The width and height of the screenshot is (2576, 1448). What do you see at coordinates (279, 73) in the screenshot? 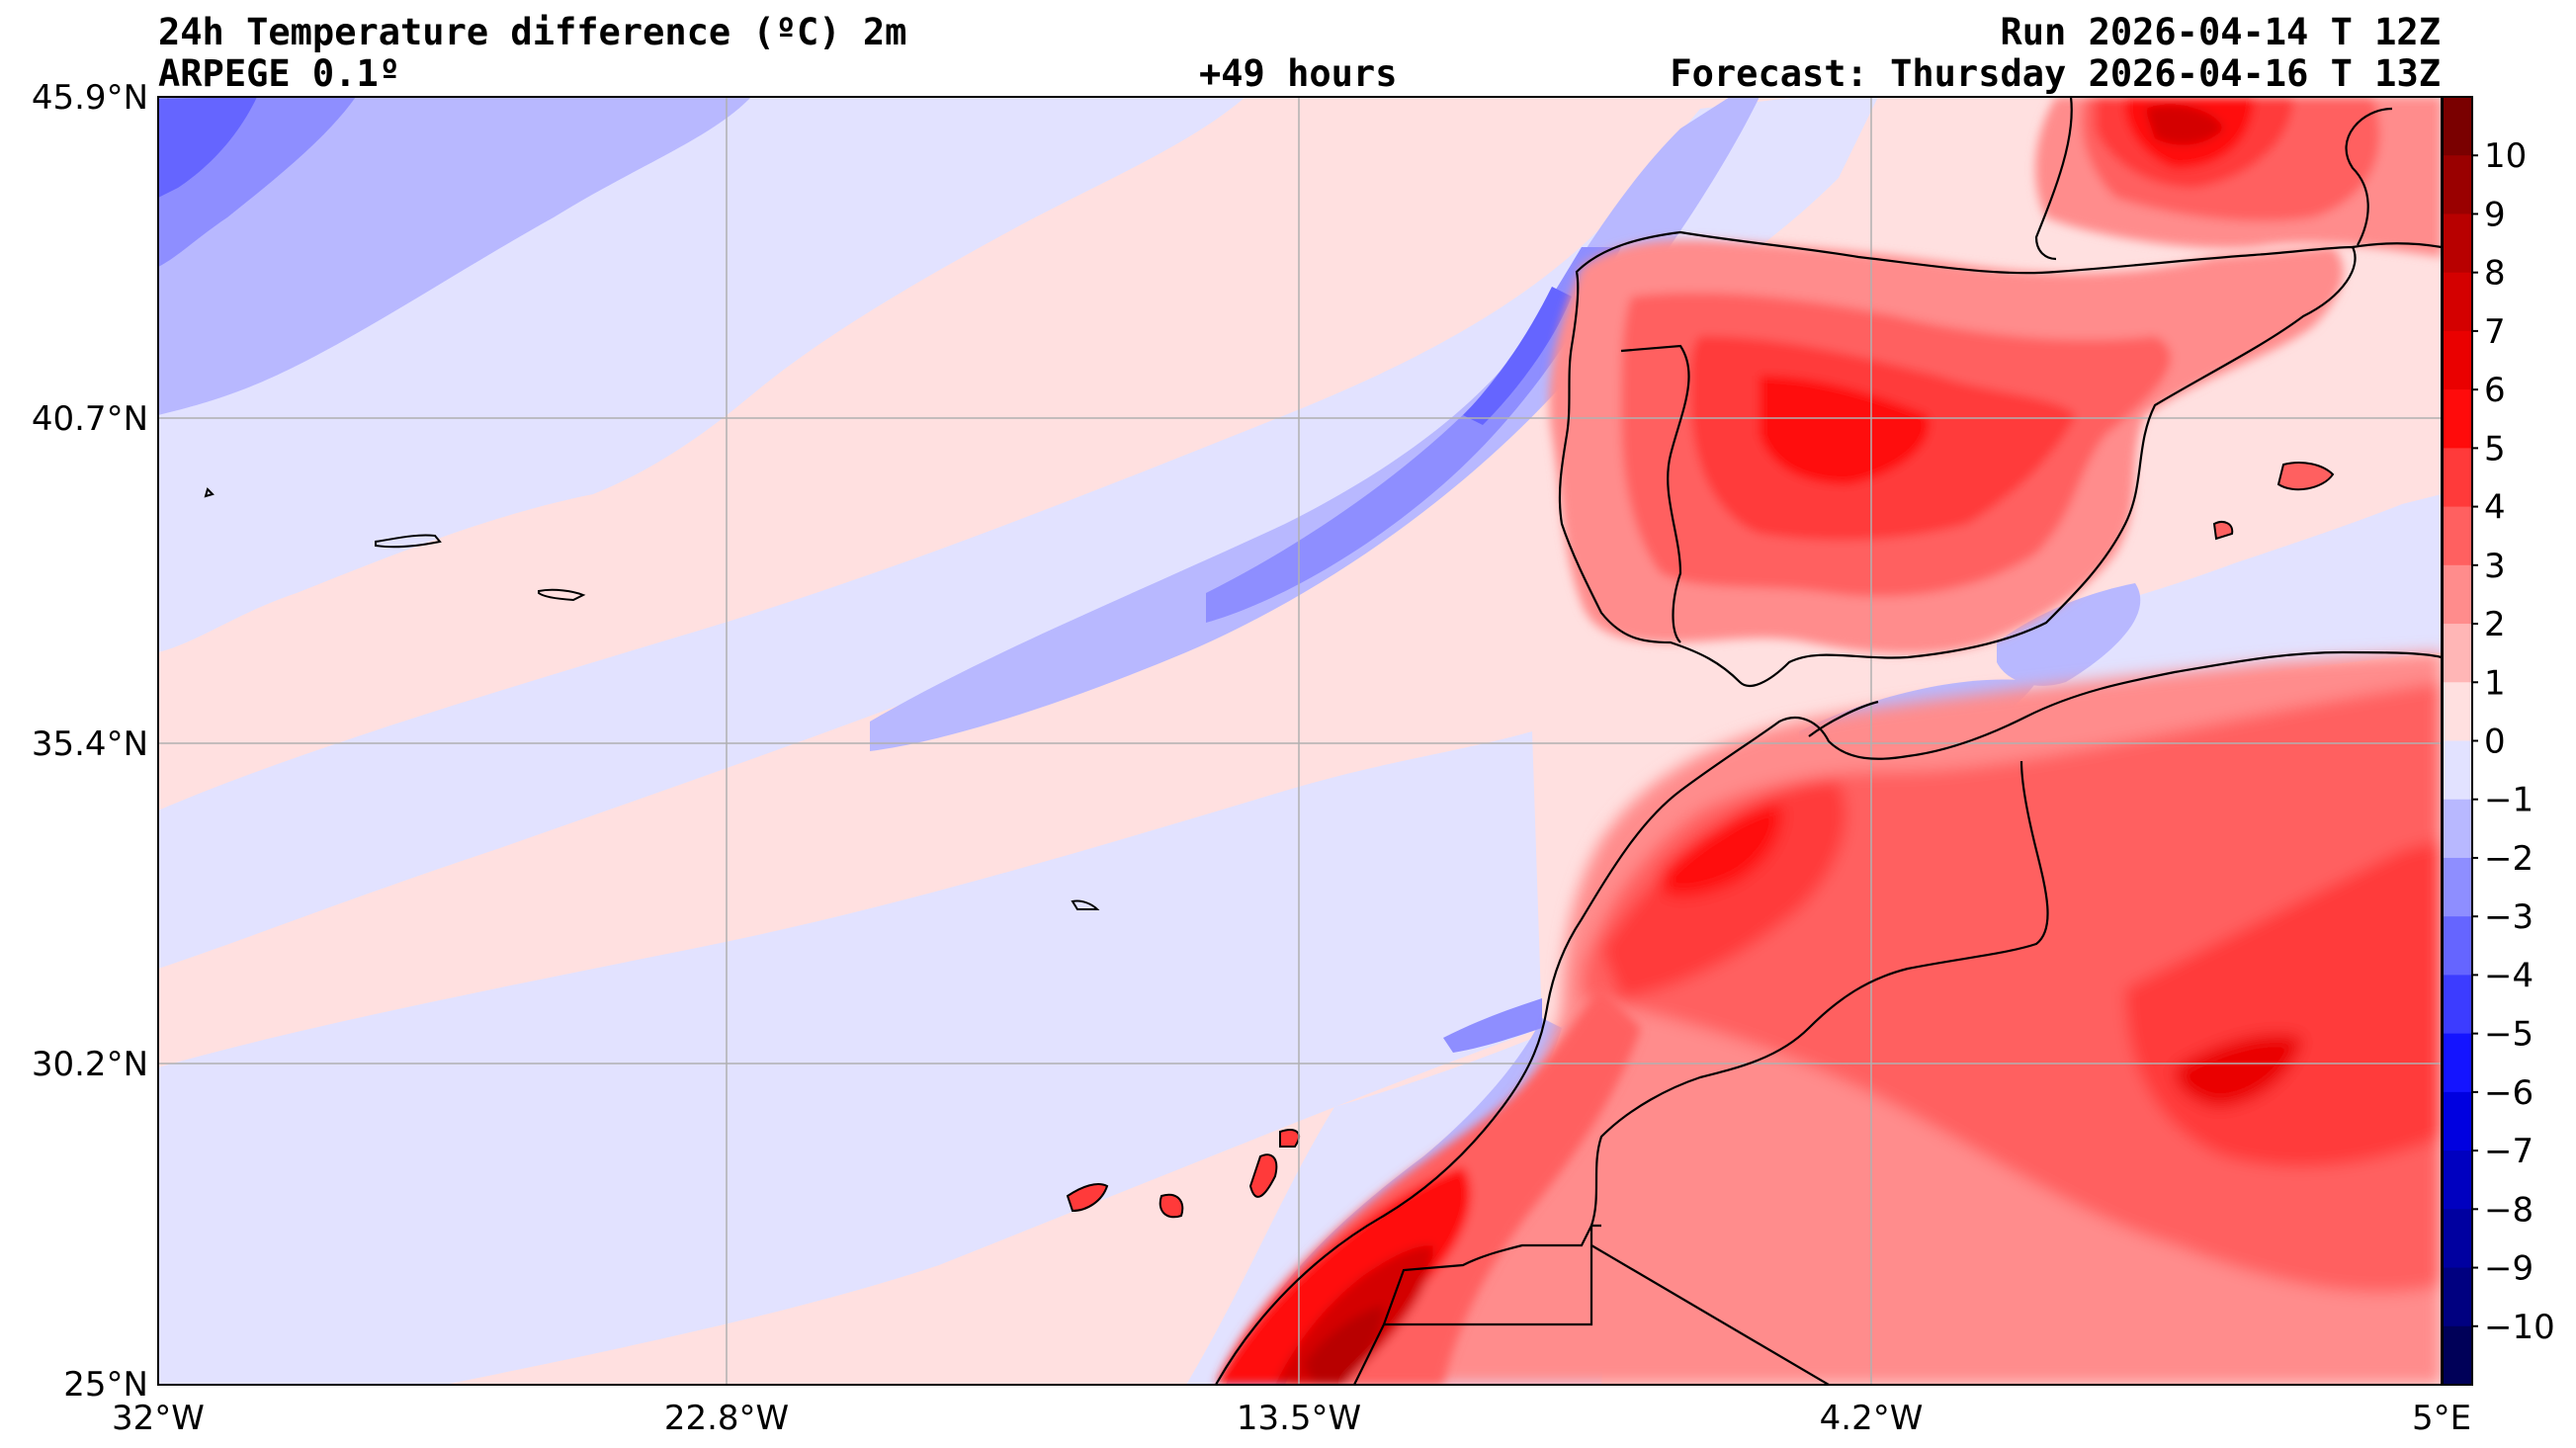
I see `model-label: ARPEGE 0.1º` at bounding box center [279, 73].